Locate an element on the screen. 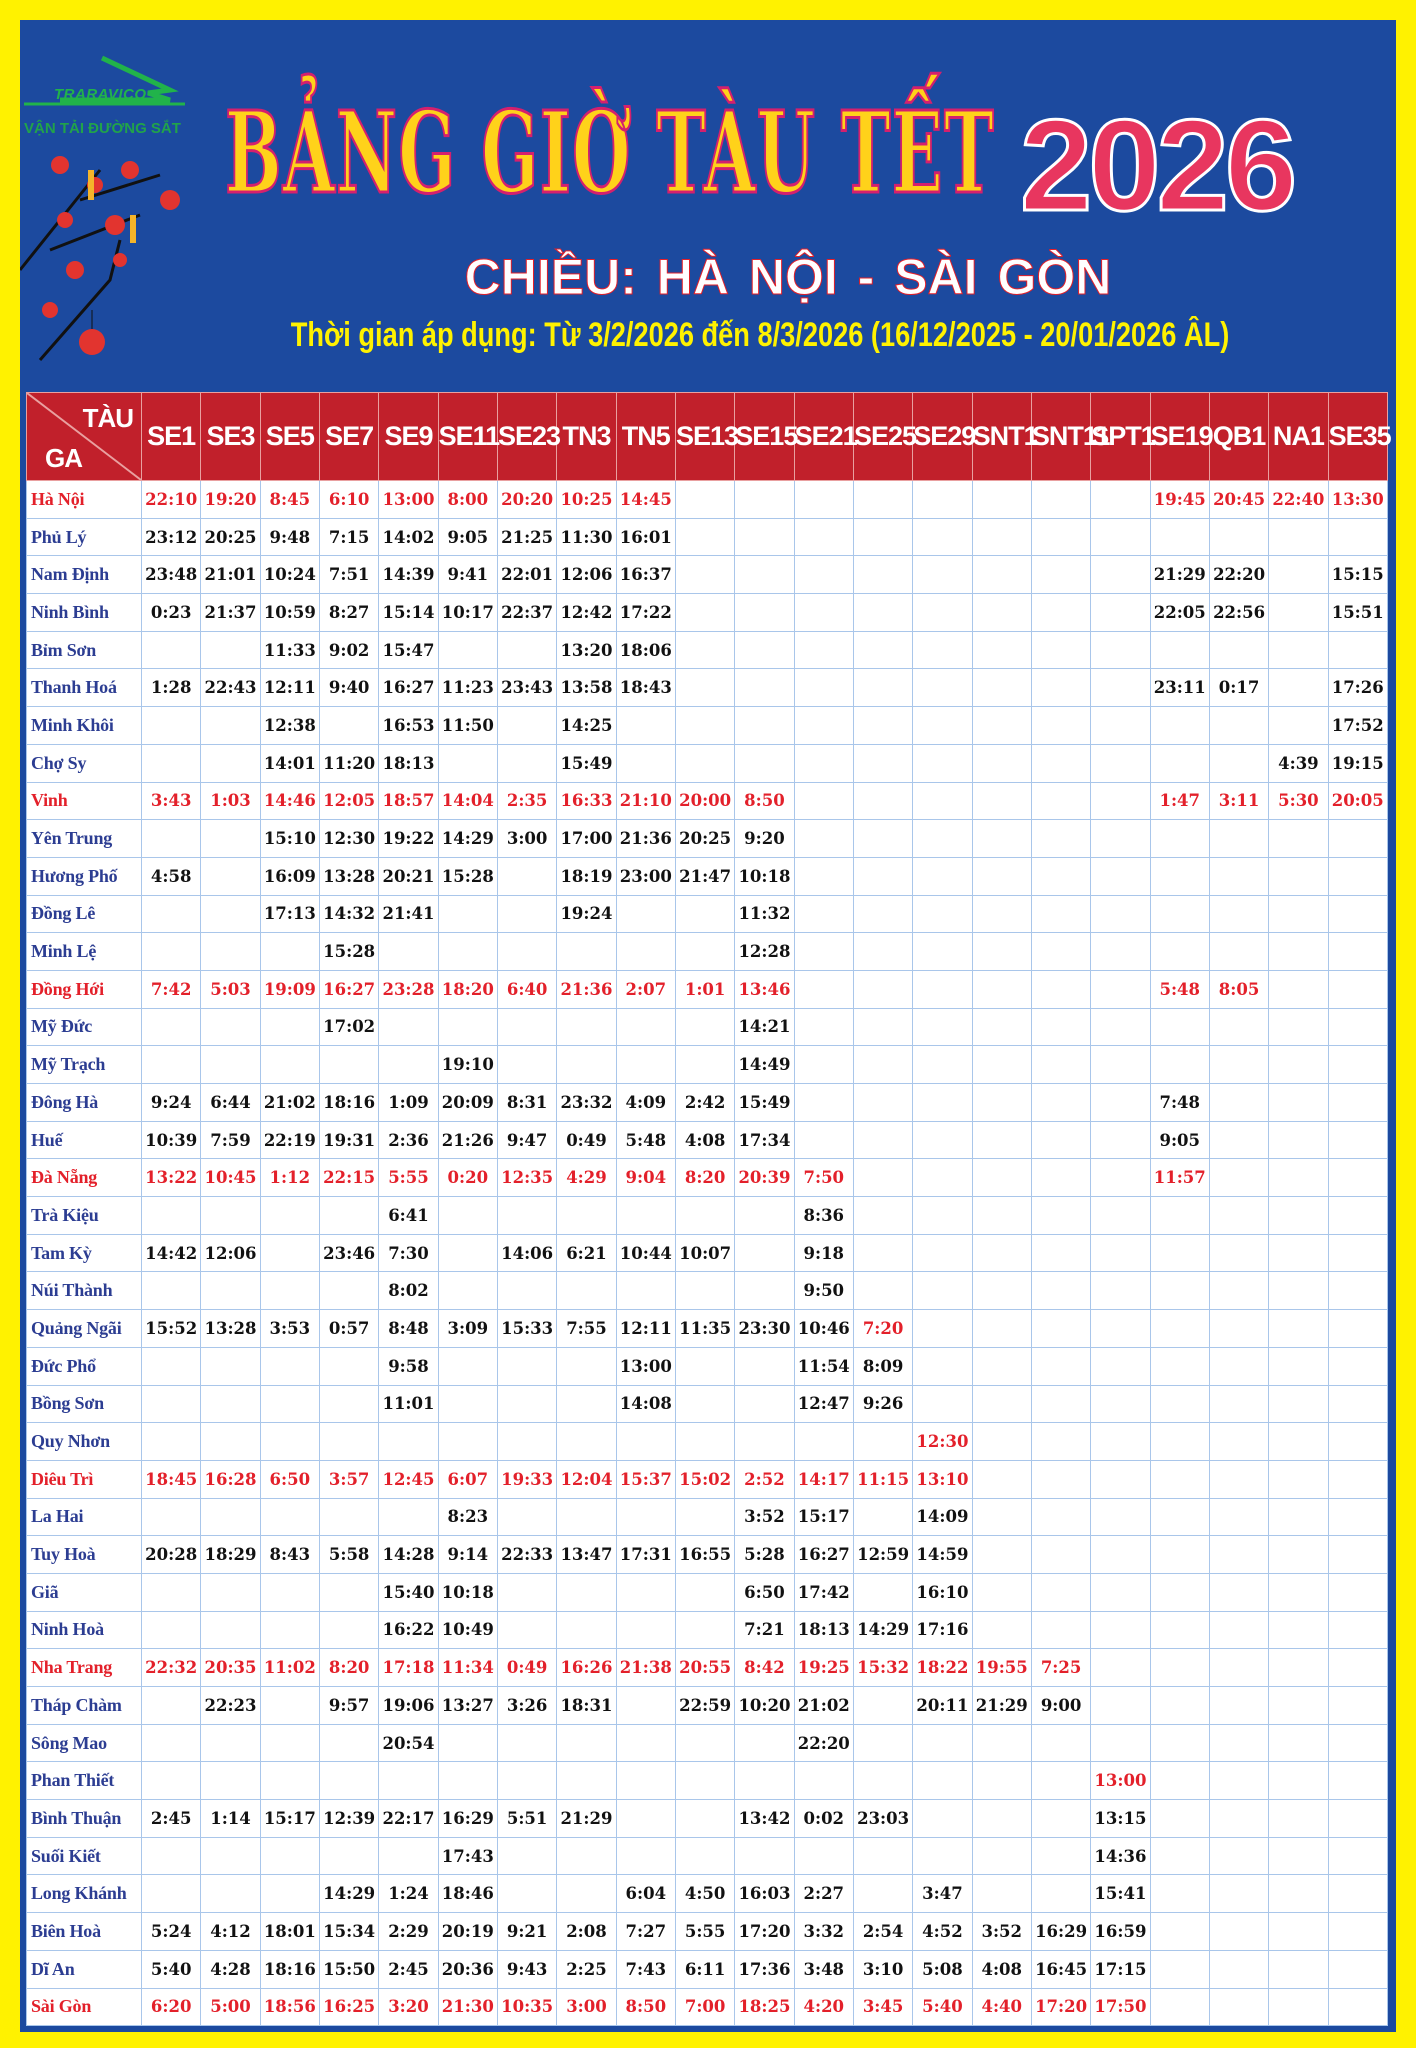 The height and width of the screenshot is (2048, 1416). time-cell: 13:58 is located at coordinates (586, 688).